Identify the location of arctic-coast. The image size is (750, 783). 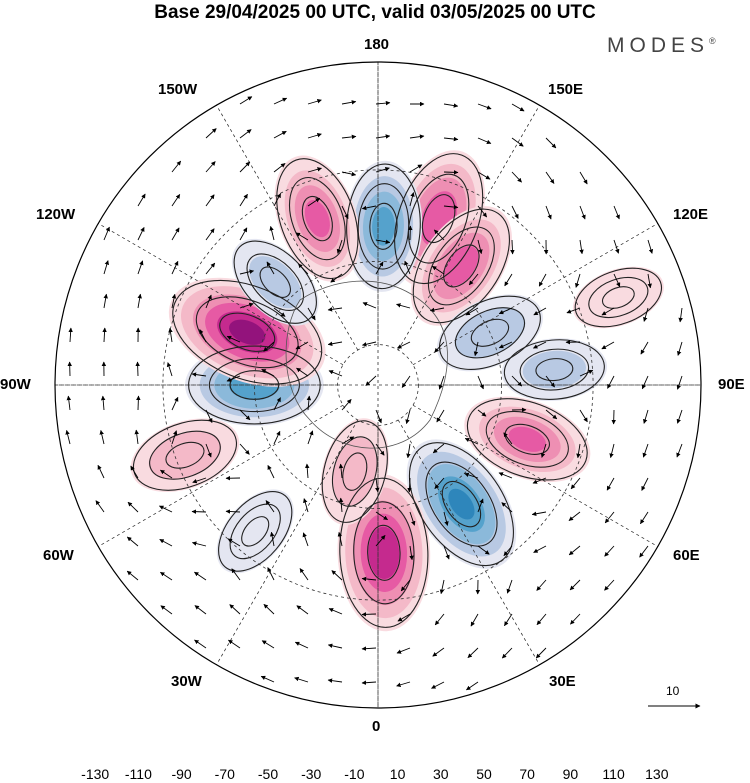
(366, 364).